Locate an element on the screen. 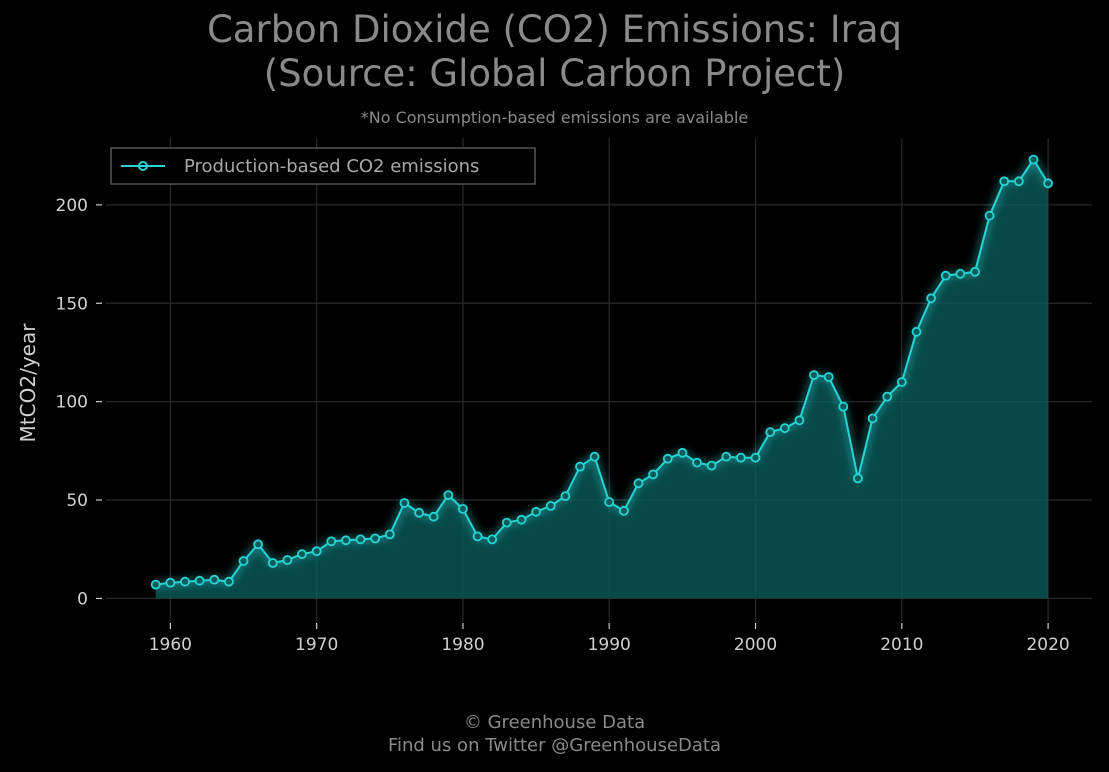  y-tick-label: 0 is located at coordinates (82, 599).